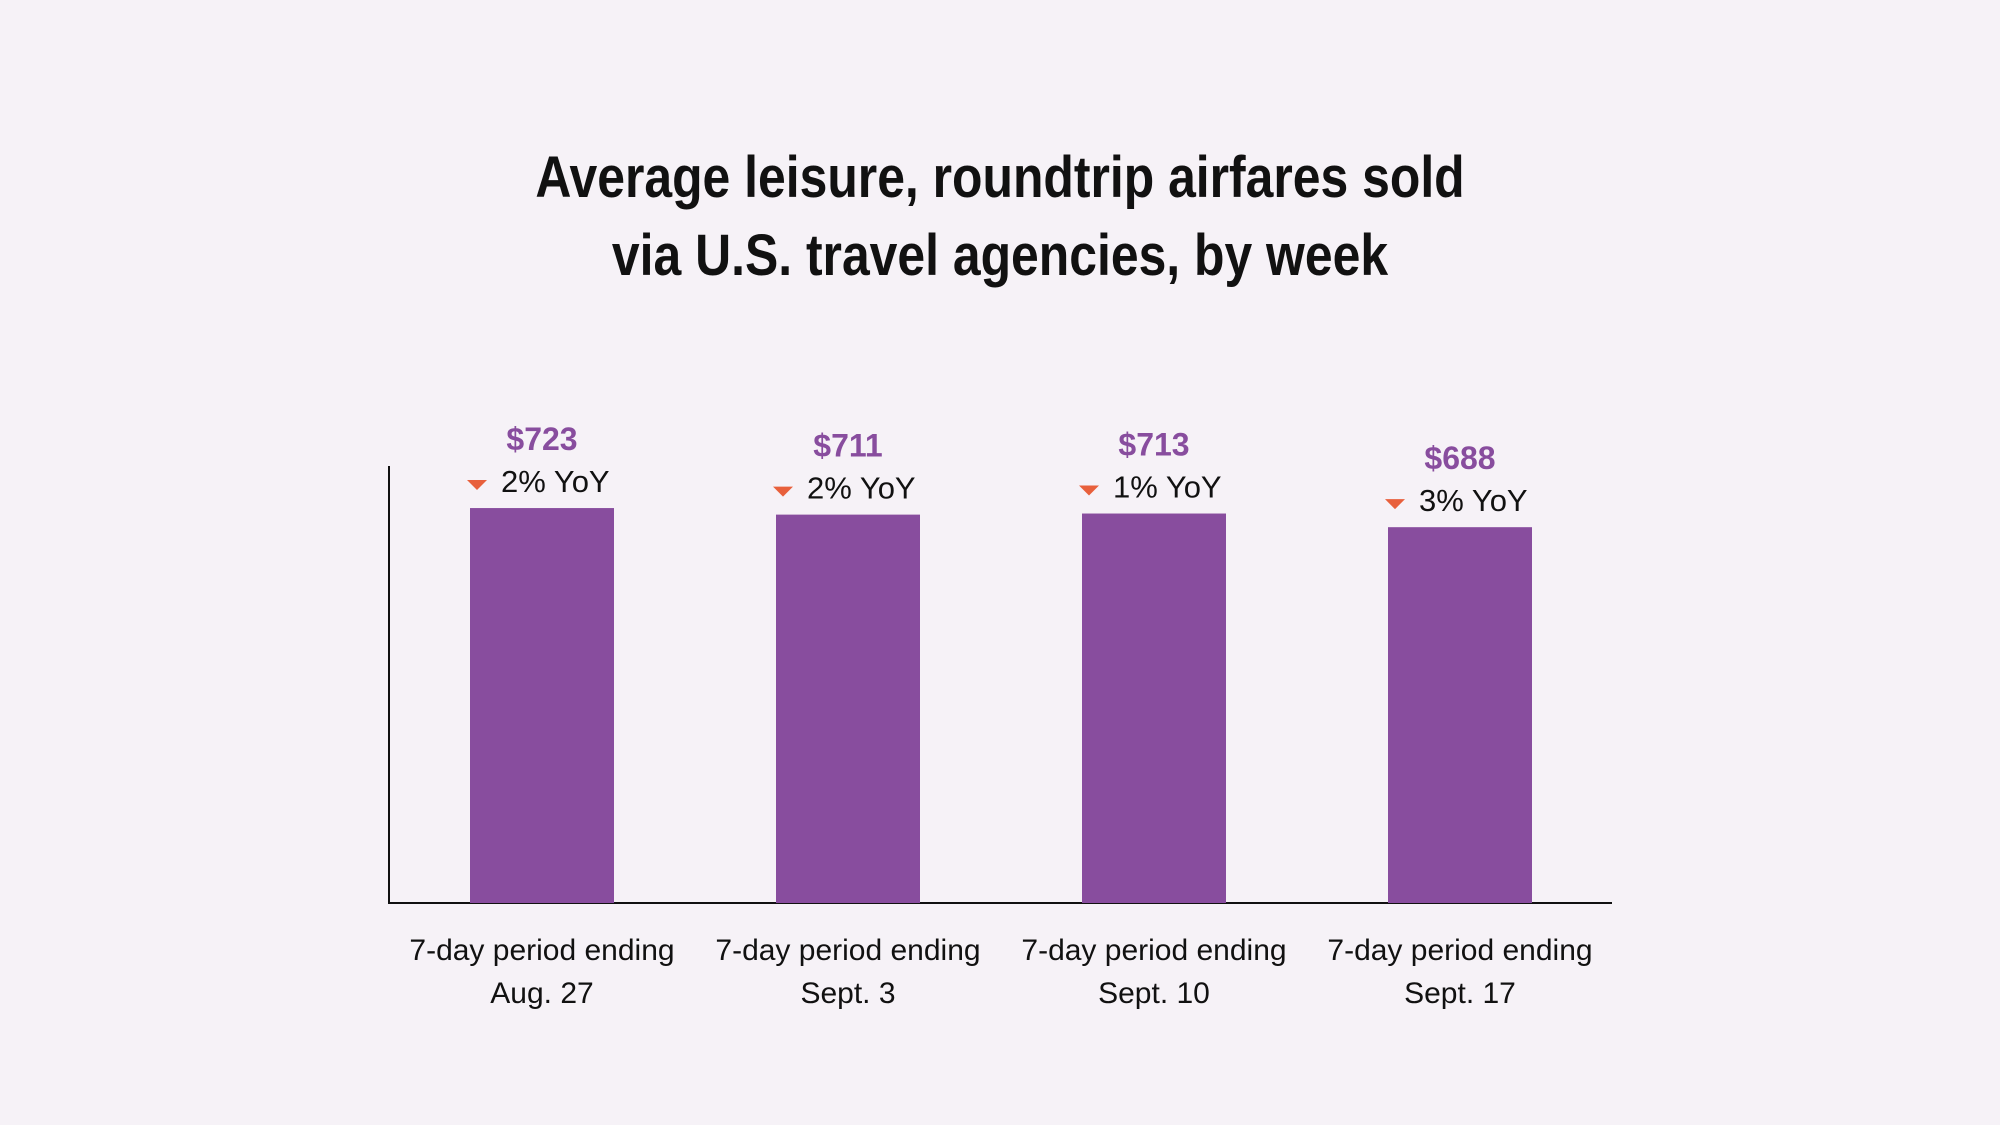  What do you see at coordinates (1154, 993) in the screenshot?
I see `x-tick-label: Sept. 10` at bounding box center [1154, 993].